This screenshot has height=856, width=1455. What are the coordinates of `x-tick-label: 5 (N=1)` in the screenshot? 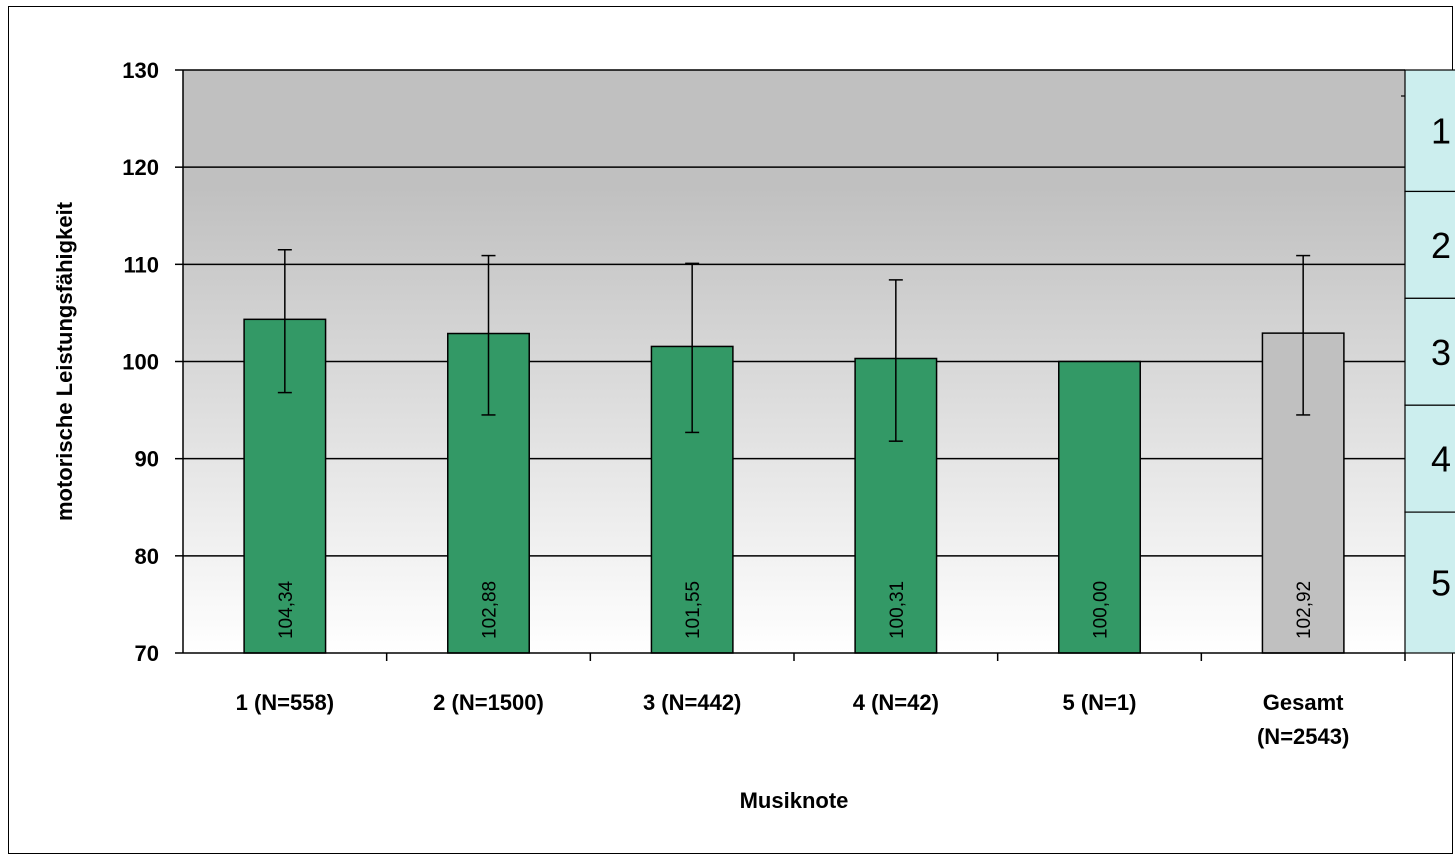 It's located at (1100, 702).